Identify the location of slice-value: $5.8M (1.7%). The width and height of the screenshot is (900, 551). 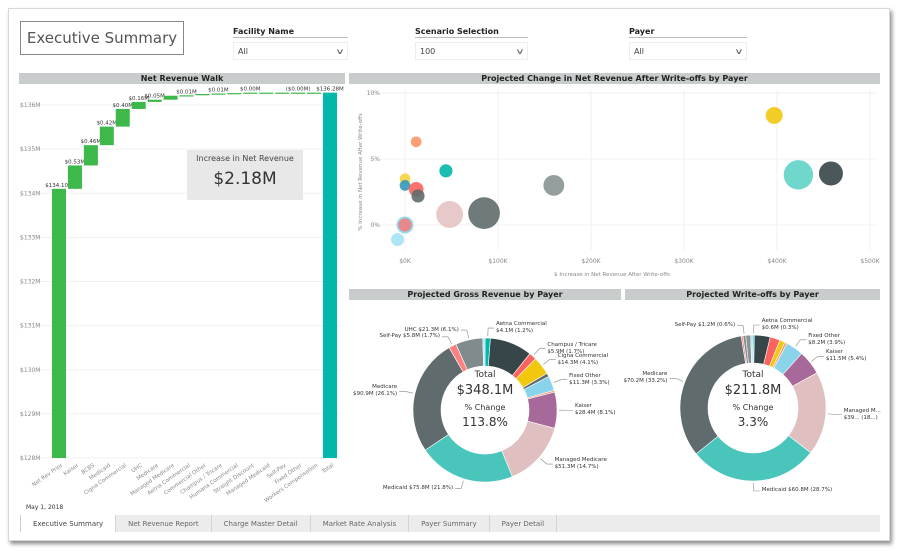
(422, 336).